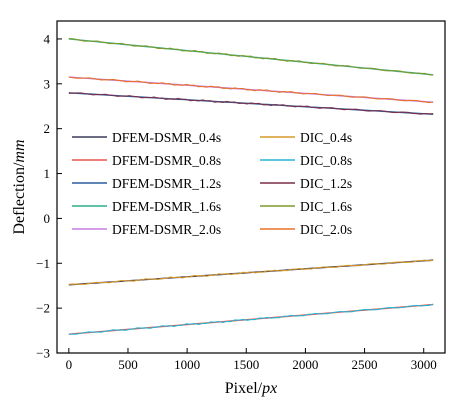 The image size is (474, 413). What do you see at coordinates (251, 272) in the screenshot?
I see `series-line-DIC_0.4s` at bounding box center [251, 272].